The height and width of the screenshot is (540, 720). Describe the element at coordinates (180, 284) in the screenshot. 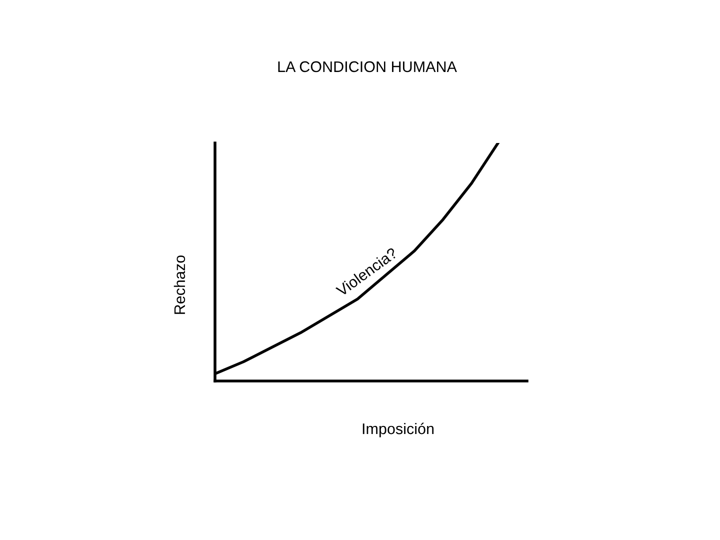

I see `y-axis-title: Rechazo` at that location.